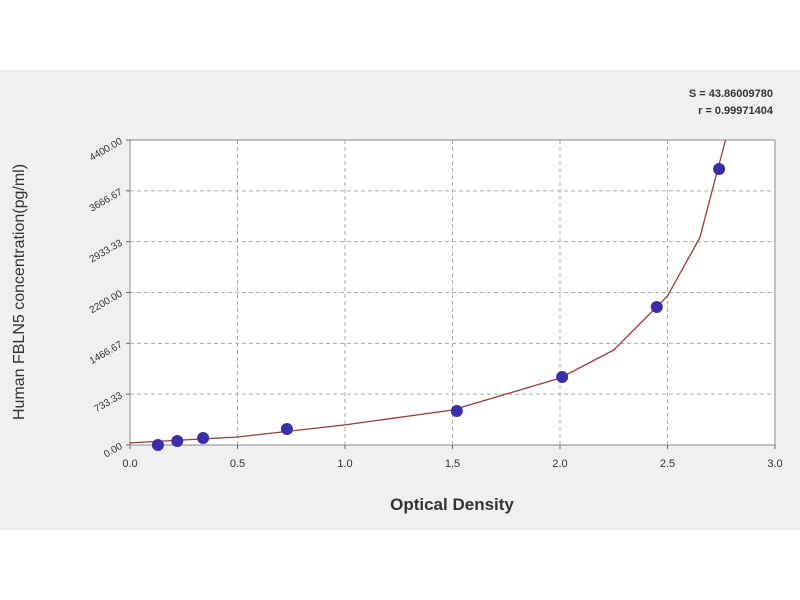 This screenshot has height=600, width=800. Describe the element at coordinates (667, 464) in the screenshot. I see `x-tick-label: 2.5` at that location.